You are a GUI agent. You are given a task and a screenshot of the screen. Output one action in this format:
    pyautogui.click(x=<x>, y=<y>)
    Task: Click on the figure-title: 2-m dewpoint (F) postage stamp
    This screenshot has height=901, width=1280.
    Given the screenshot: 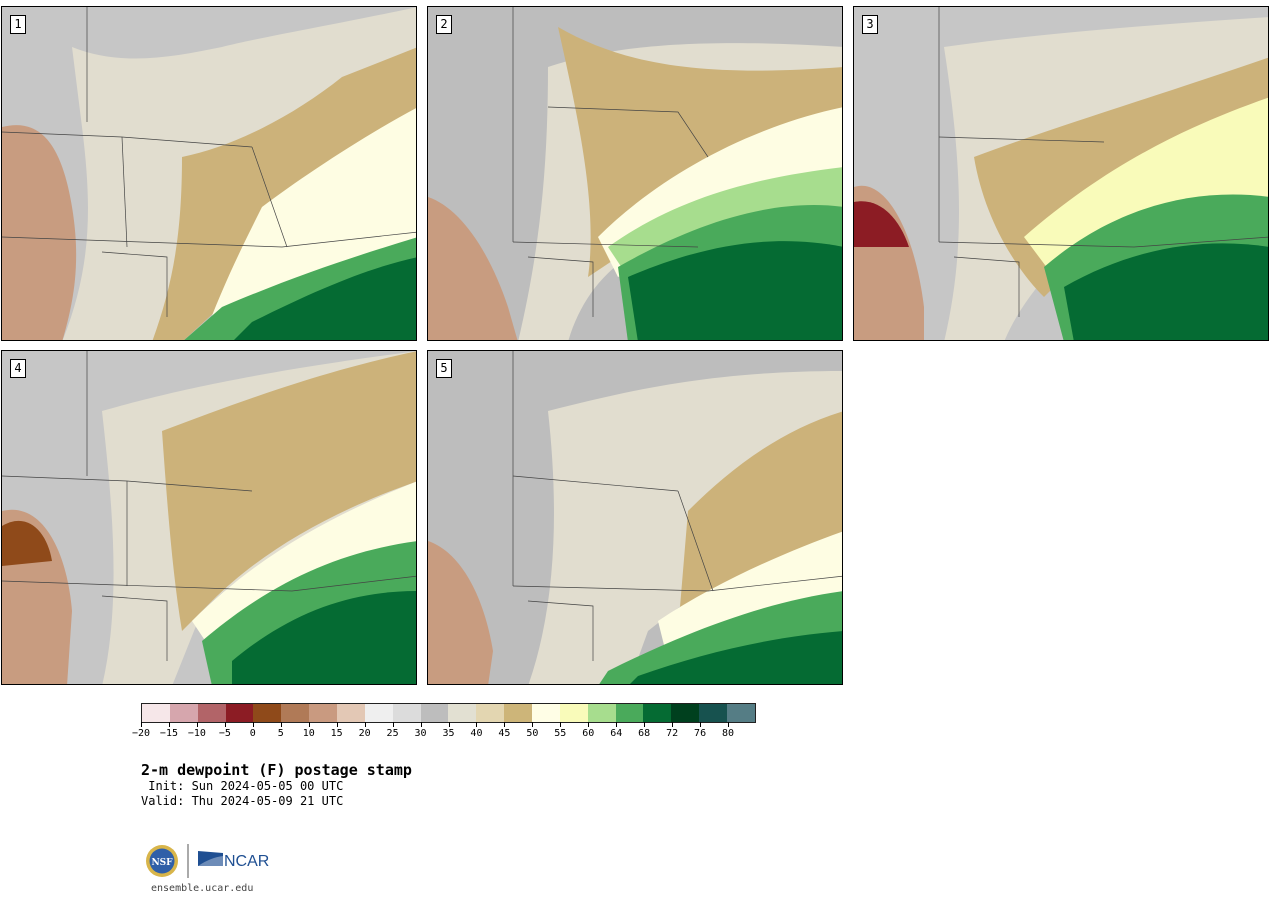 What is the action you would take?
    pyautogui.click(x=276, y=770)
    